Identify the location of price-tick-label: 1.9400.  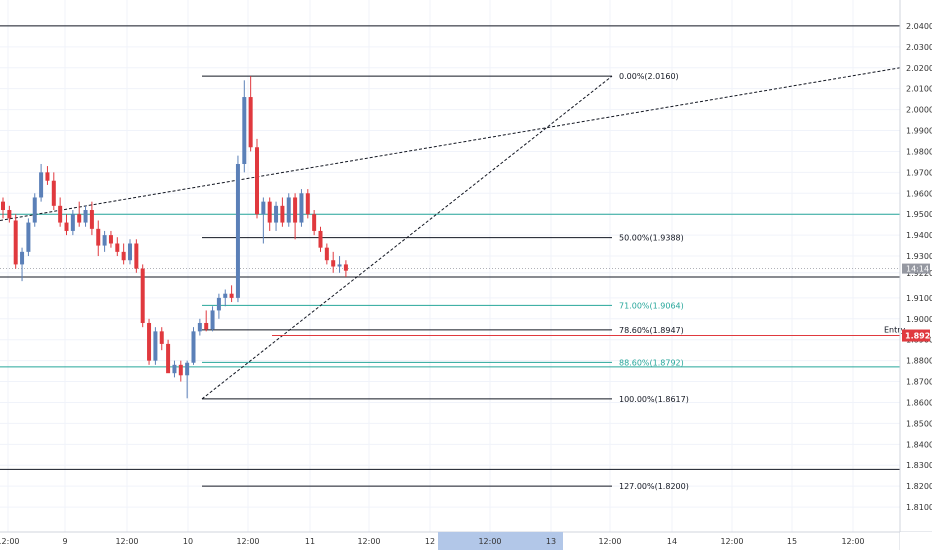
(919, 235).